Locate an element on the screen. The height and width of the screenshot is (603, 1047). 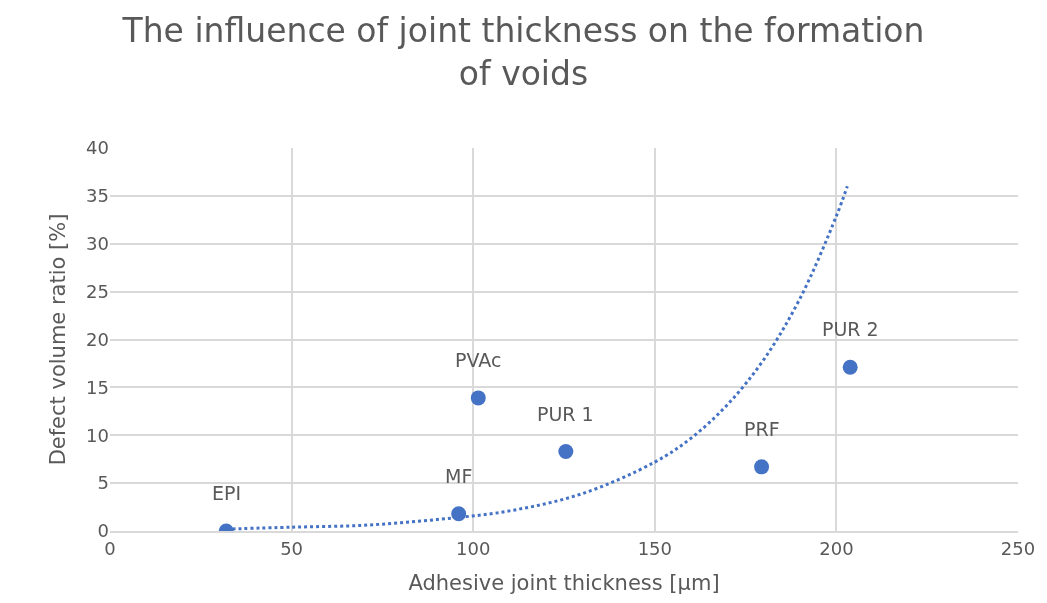
y-tick-label: 25 is located at coordinates (97, 291).